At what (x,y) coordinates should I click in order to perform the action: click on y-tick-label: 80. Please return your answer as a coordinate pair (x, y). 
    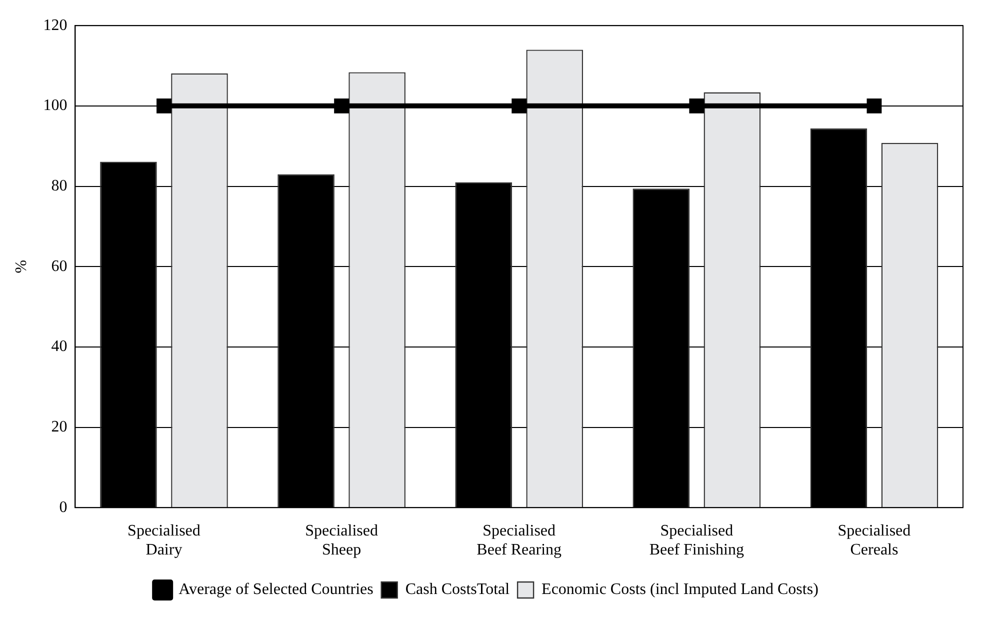
    Looking at the image, I should click on (59, 185).